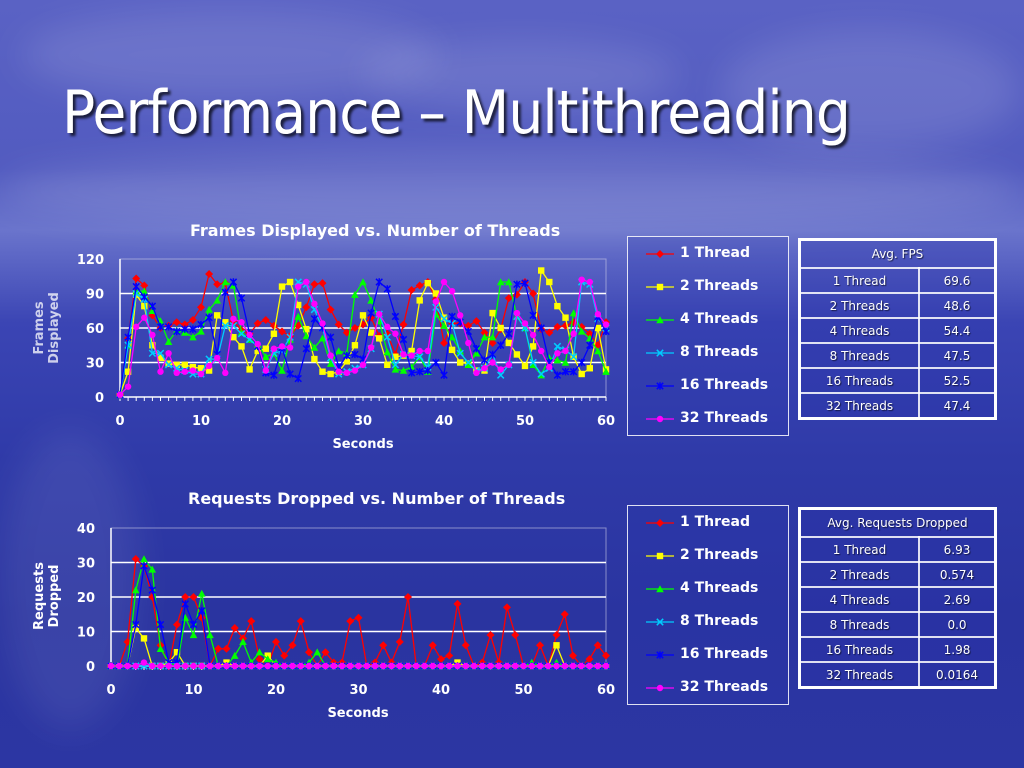 The image size is (1024, 768). I want to click on row-value: 47.5, so click(957, 355).